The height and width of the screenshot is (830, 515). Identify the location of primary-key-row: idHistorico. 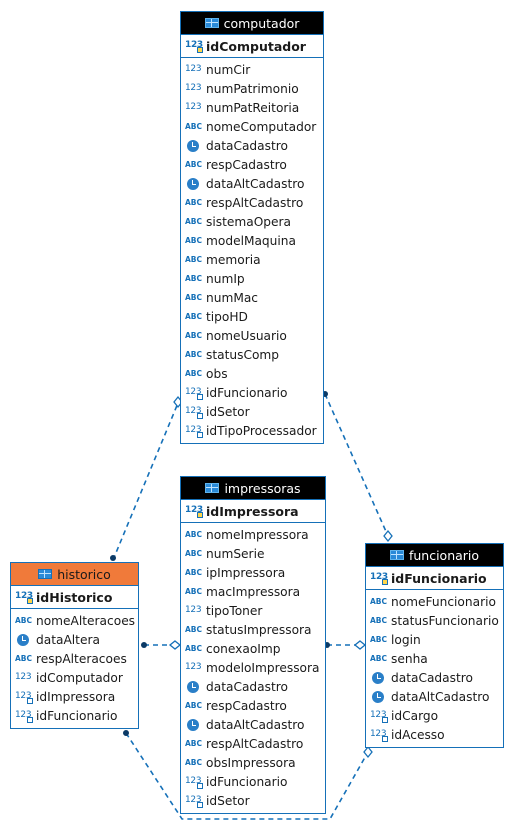
(74, 597).